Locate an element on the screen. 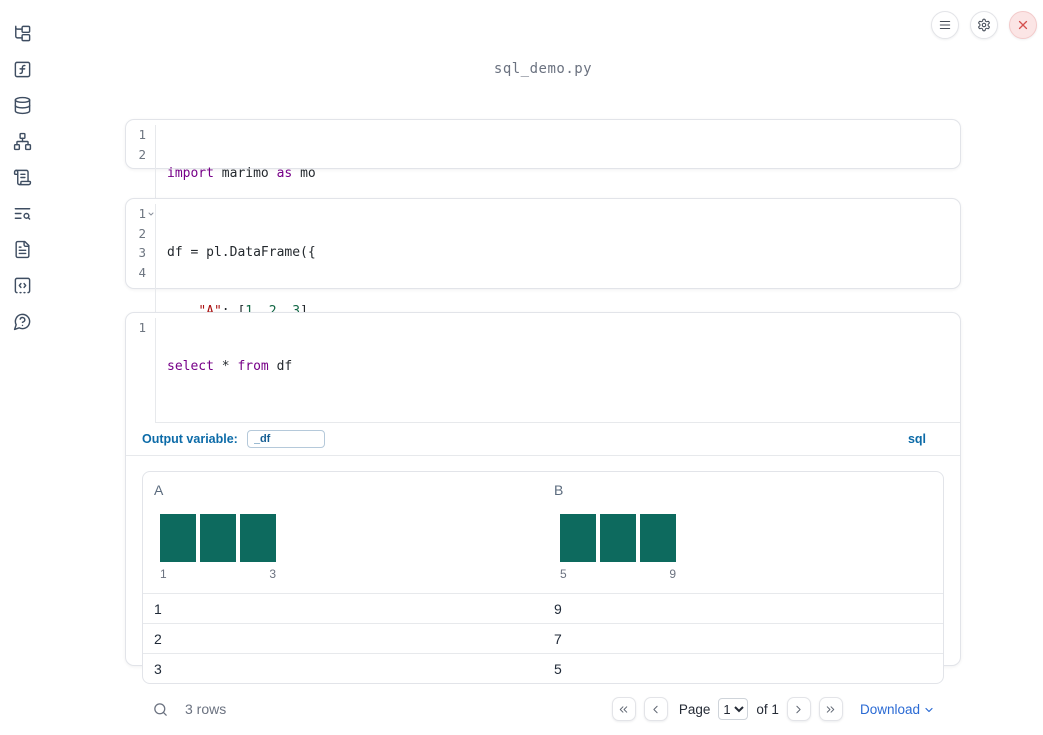 This screenshot has width=1043, height=735. previous-page-button is located at coordinates (655, 709).